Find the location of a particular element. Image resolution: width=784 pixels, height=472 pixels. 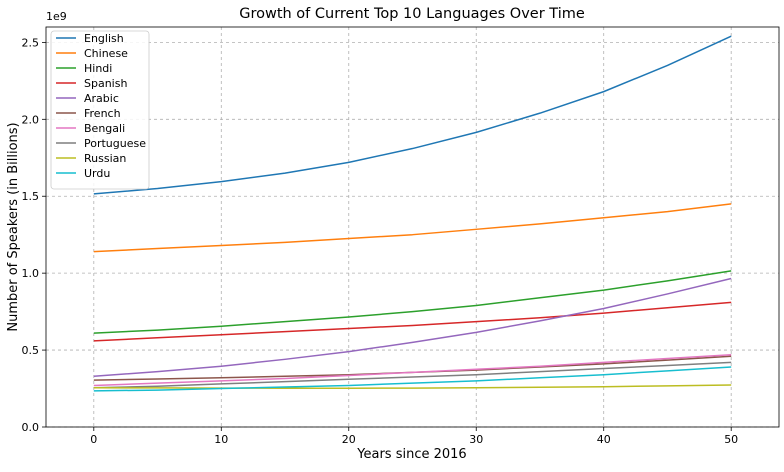

y-axis-label: Number of Speakers (in Billions) is located at coordinates (13, 226).